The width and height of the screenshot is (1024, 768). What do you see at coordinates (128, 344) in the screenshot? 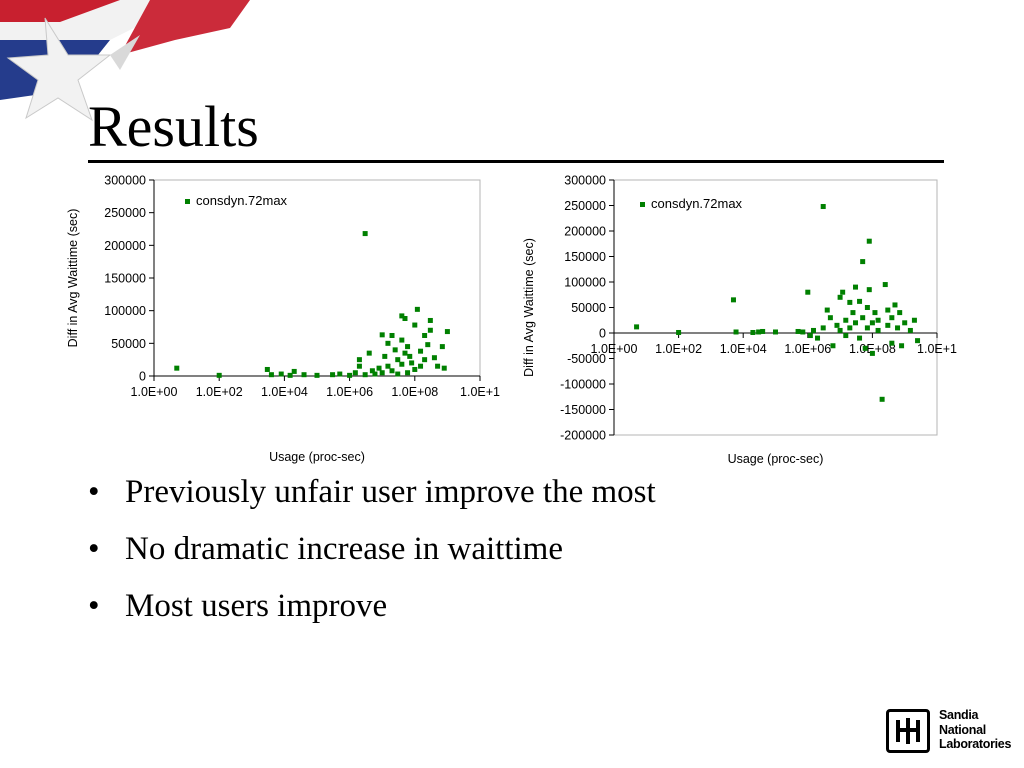
I see `y-tick-label: 50000` at bounding box center [128, 344].